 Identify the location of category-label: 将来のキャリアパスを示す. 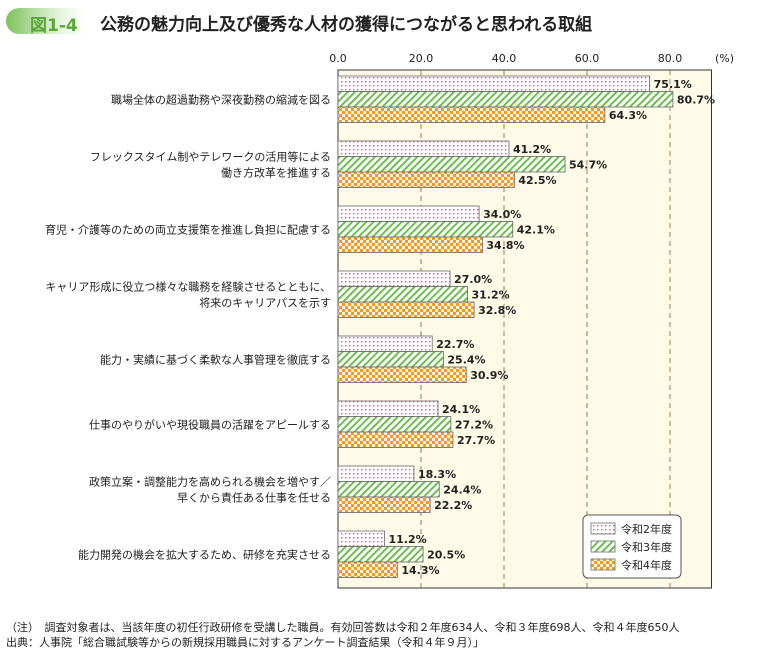
(265, 302).